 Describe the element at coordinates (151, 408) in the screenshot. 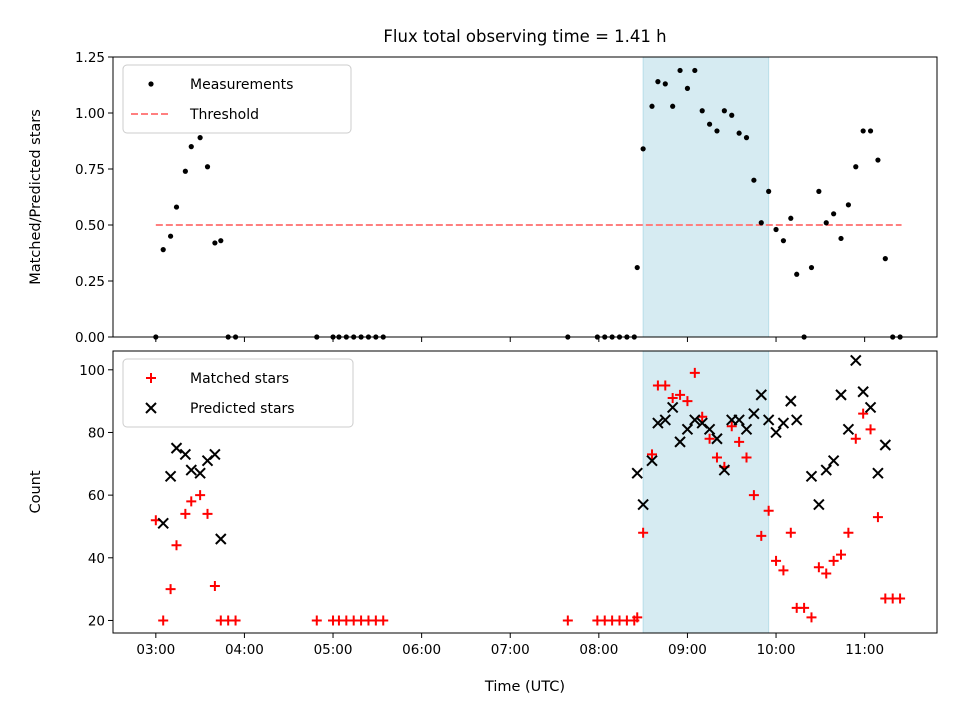

I see `legend-predicted-marker` at that location.